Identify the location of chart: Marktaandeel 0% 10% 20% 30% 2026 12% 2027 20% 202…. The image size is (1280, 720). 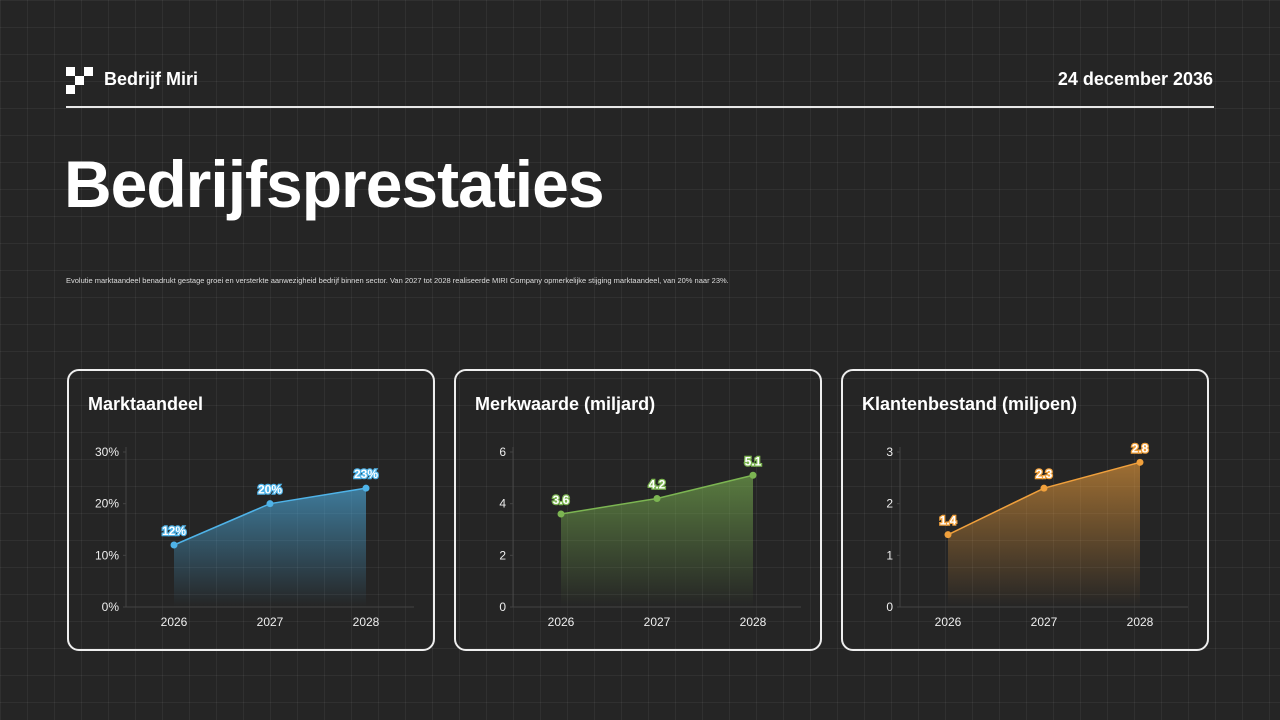
(251, 511).